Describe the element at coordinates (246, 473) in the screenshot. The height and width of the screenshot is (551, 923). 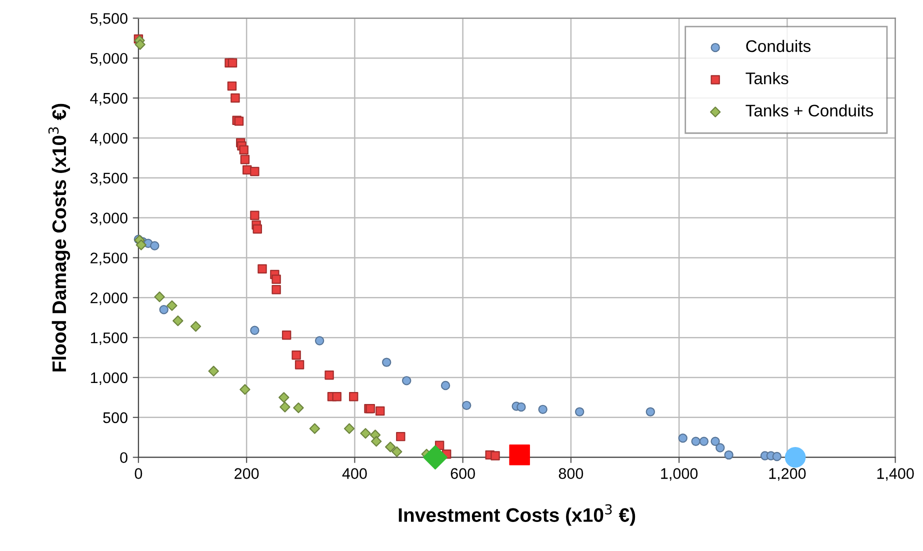
I see `x-tick-label: 200` at that location.